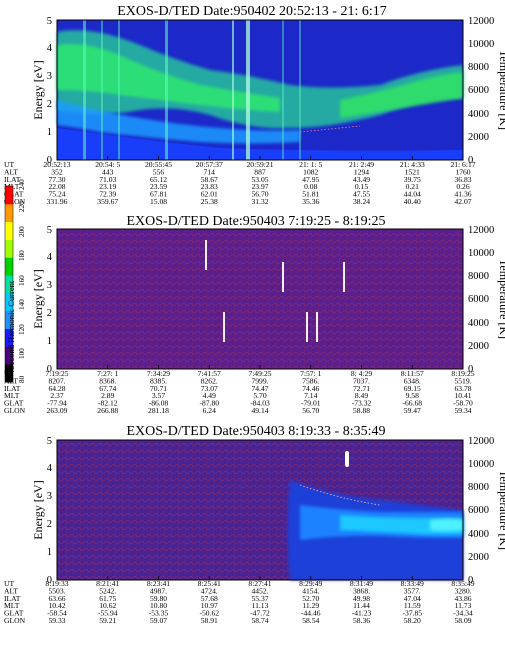 This screenshot has width=505, height=649. I want to click on orbit-value: 5242., so click(107, 590).